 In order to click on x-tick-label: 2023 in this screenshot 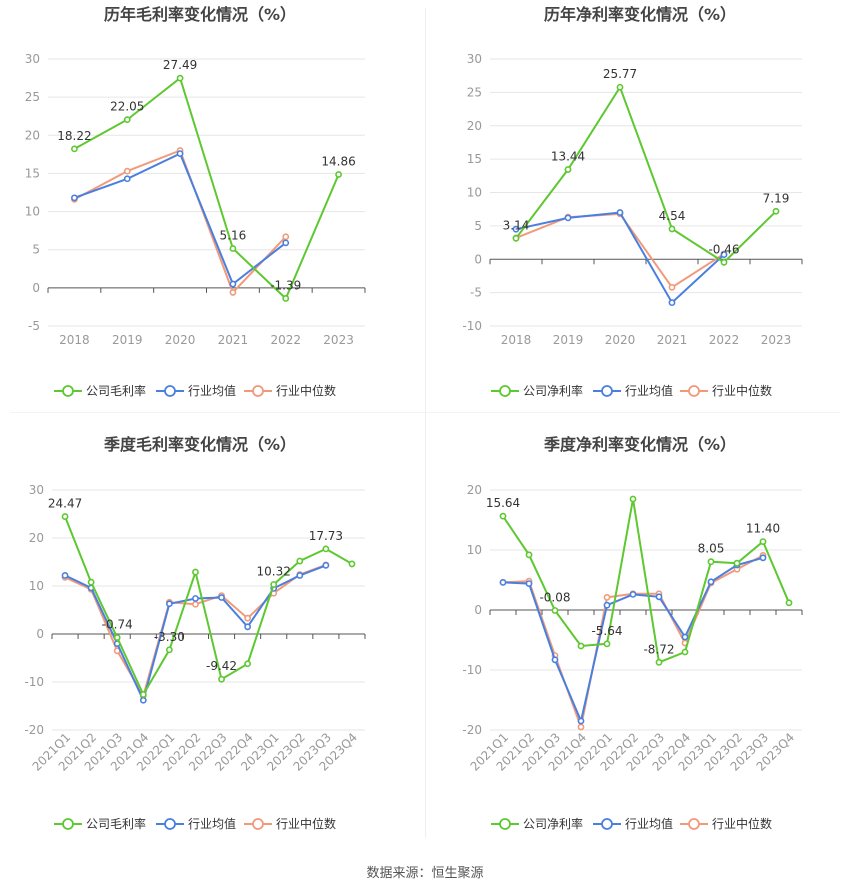, I will do `click(776, 340)`.